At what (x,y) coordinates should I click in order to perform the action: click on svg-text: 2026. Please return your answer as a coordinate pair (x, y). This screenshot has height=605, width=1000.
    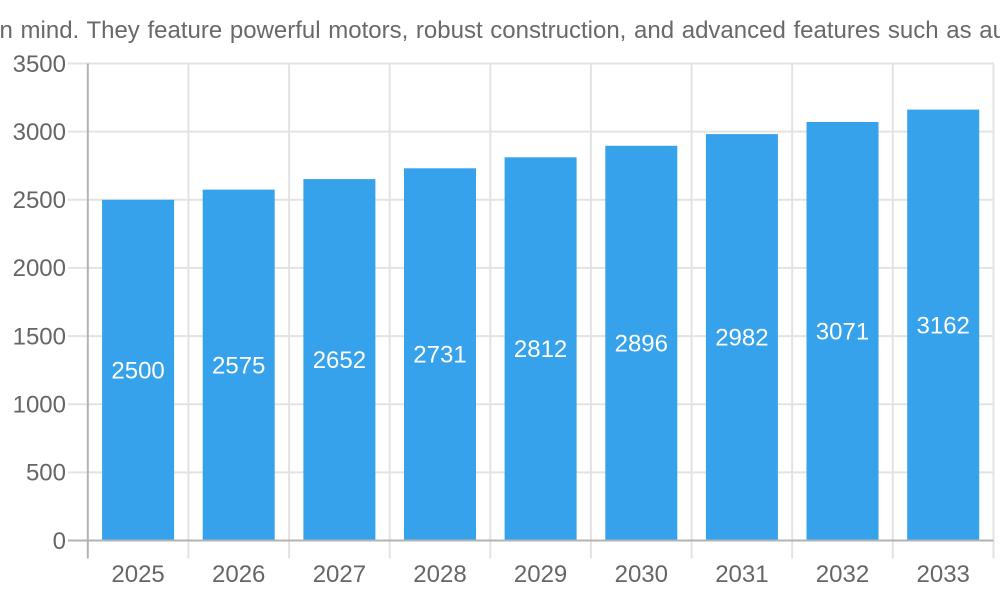
    Looking at the image, I should click on (238, 574).